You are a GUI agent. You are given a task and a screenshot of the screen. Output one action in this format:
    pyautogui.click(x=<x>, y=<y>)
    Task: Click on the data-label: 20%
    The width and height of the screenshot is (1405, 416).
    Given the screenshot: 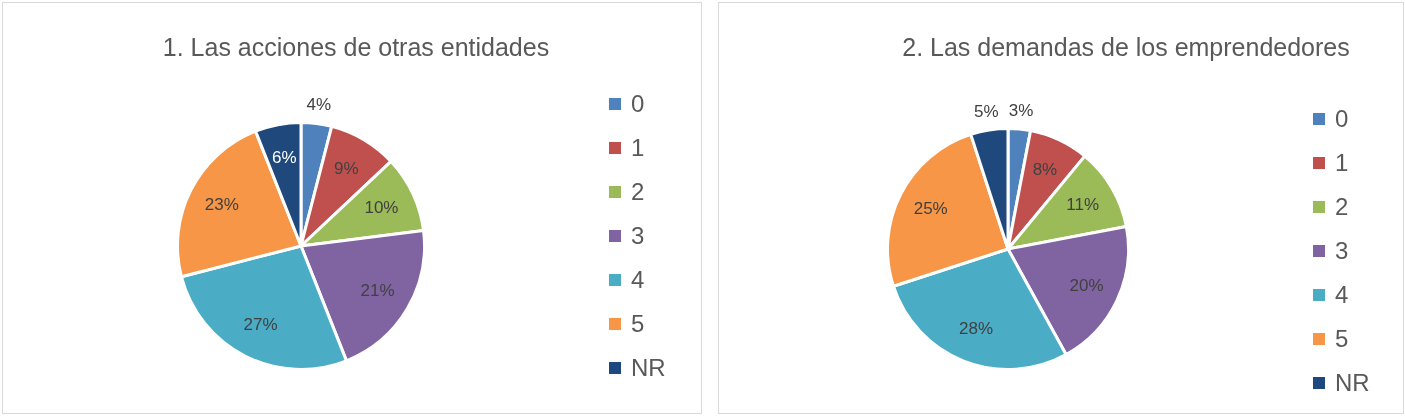 What is the action you would take?
    pyautogui.click(x=1086, y=285)
    